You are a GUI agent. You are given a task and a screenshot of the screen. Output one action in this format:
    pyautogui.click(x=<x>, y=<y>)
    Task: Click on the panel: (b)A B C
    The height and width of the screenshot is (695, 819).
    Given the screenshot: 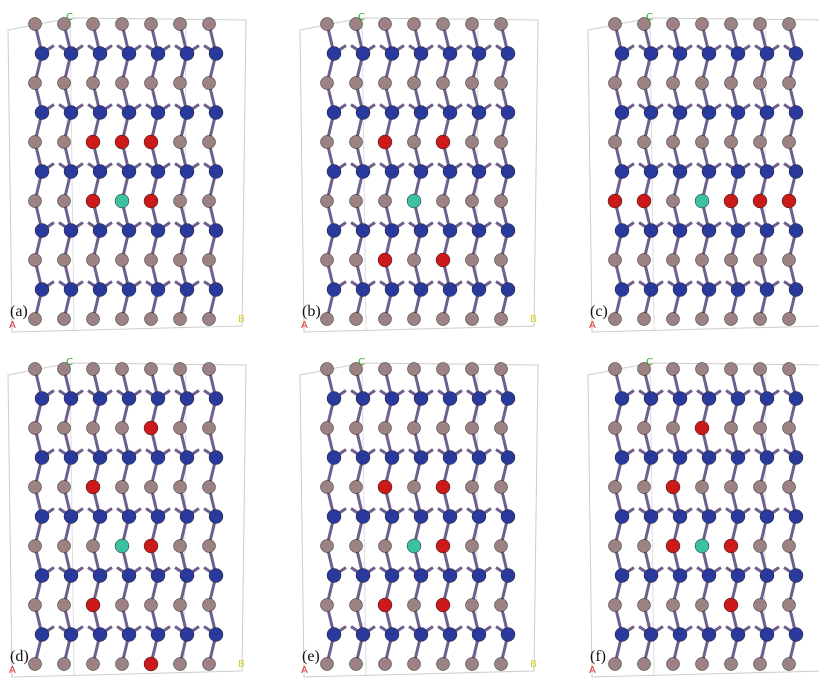 What is the action you would take?
    pyautogui.click(x=419, y=172)
    